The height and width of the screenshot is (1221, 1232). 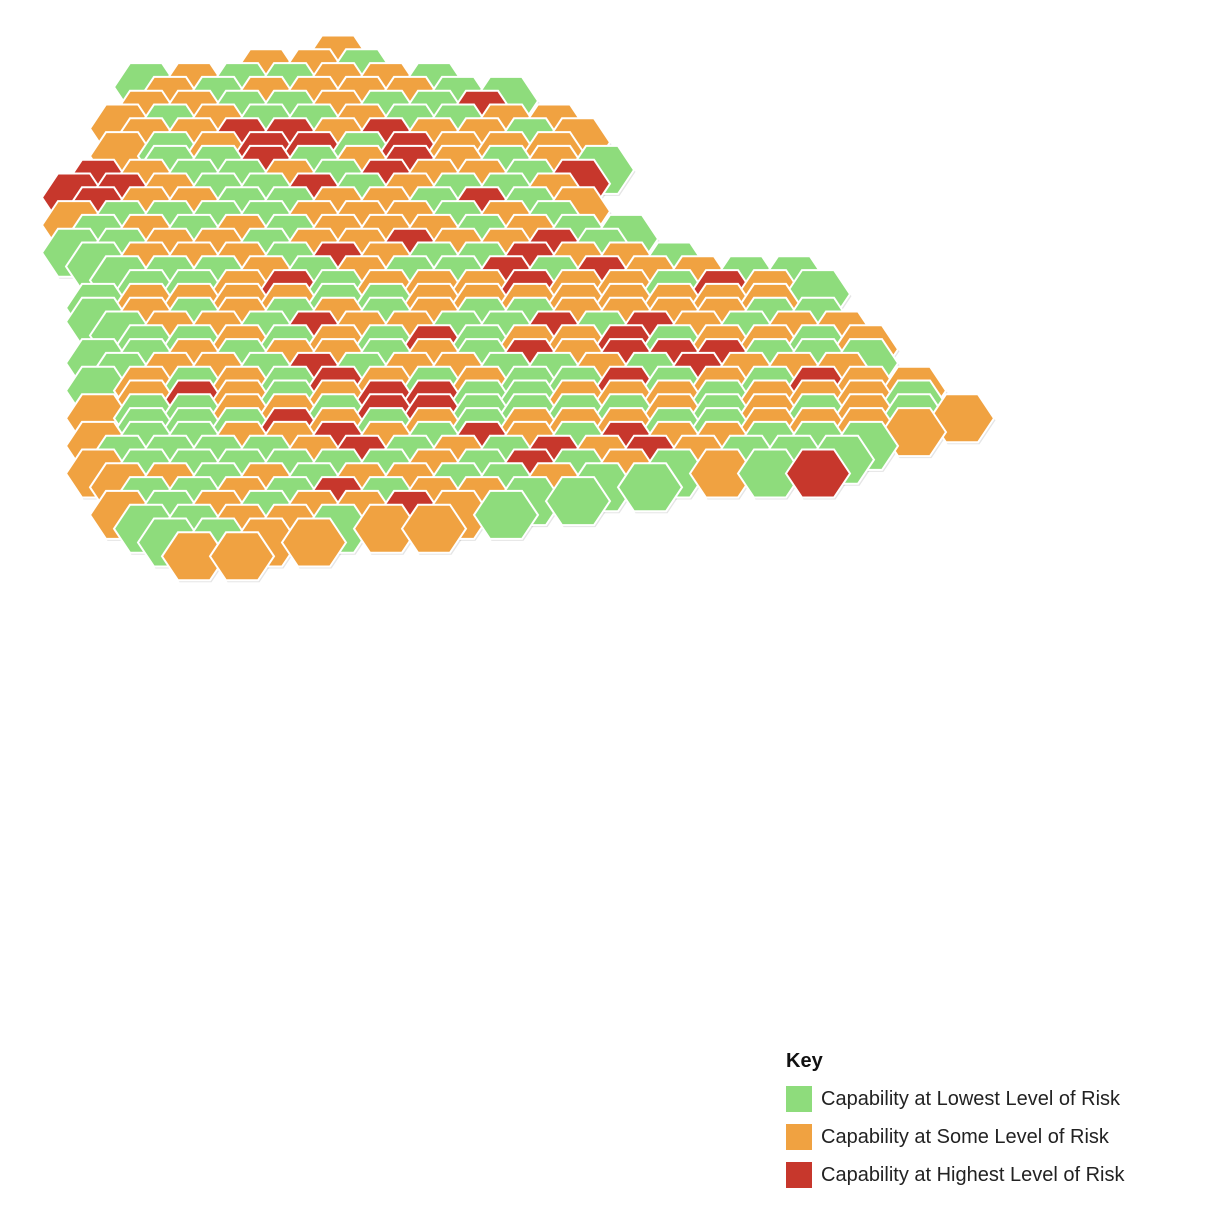 What do you see at coordinates (799, 1099) in the screenshot?
I see `legend-swatch-low` at bounding box center [799, 1099].